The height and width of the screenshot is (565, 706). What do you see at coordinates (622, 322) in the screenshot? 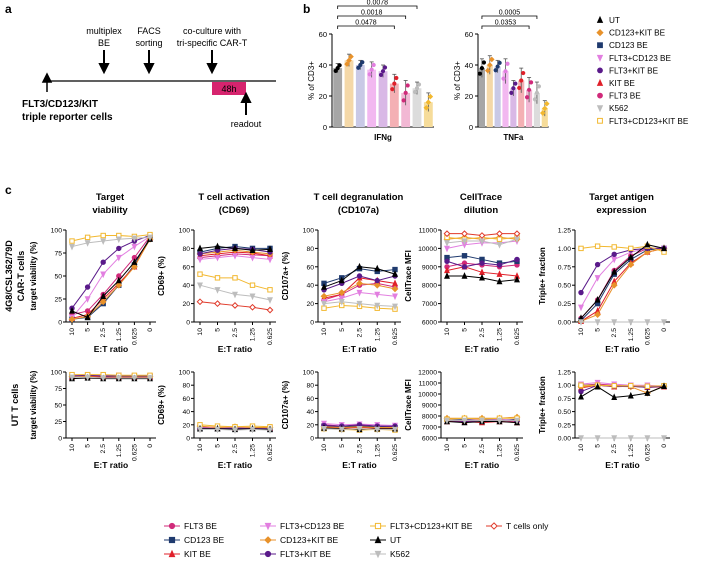
I see `series-k562` at bounding box center [622, 322].